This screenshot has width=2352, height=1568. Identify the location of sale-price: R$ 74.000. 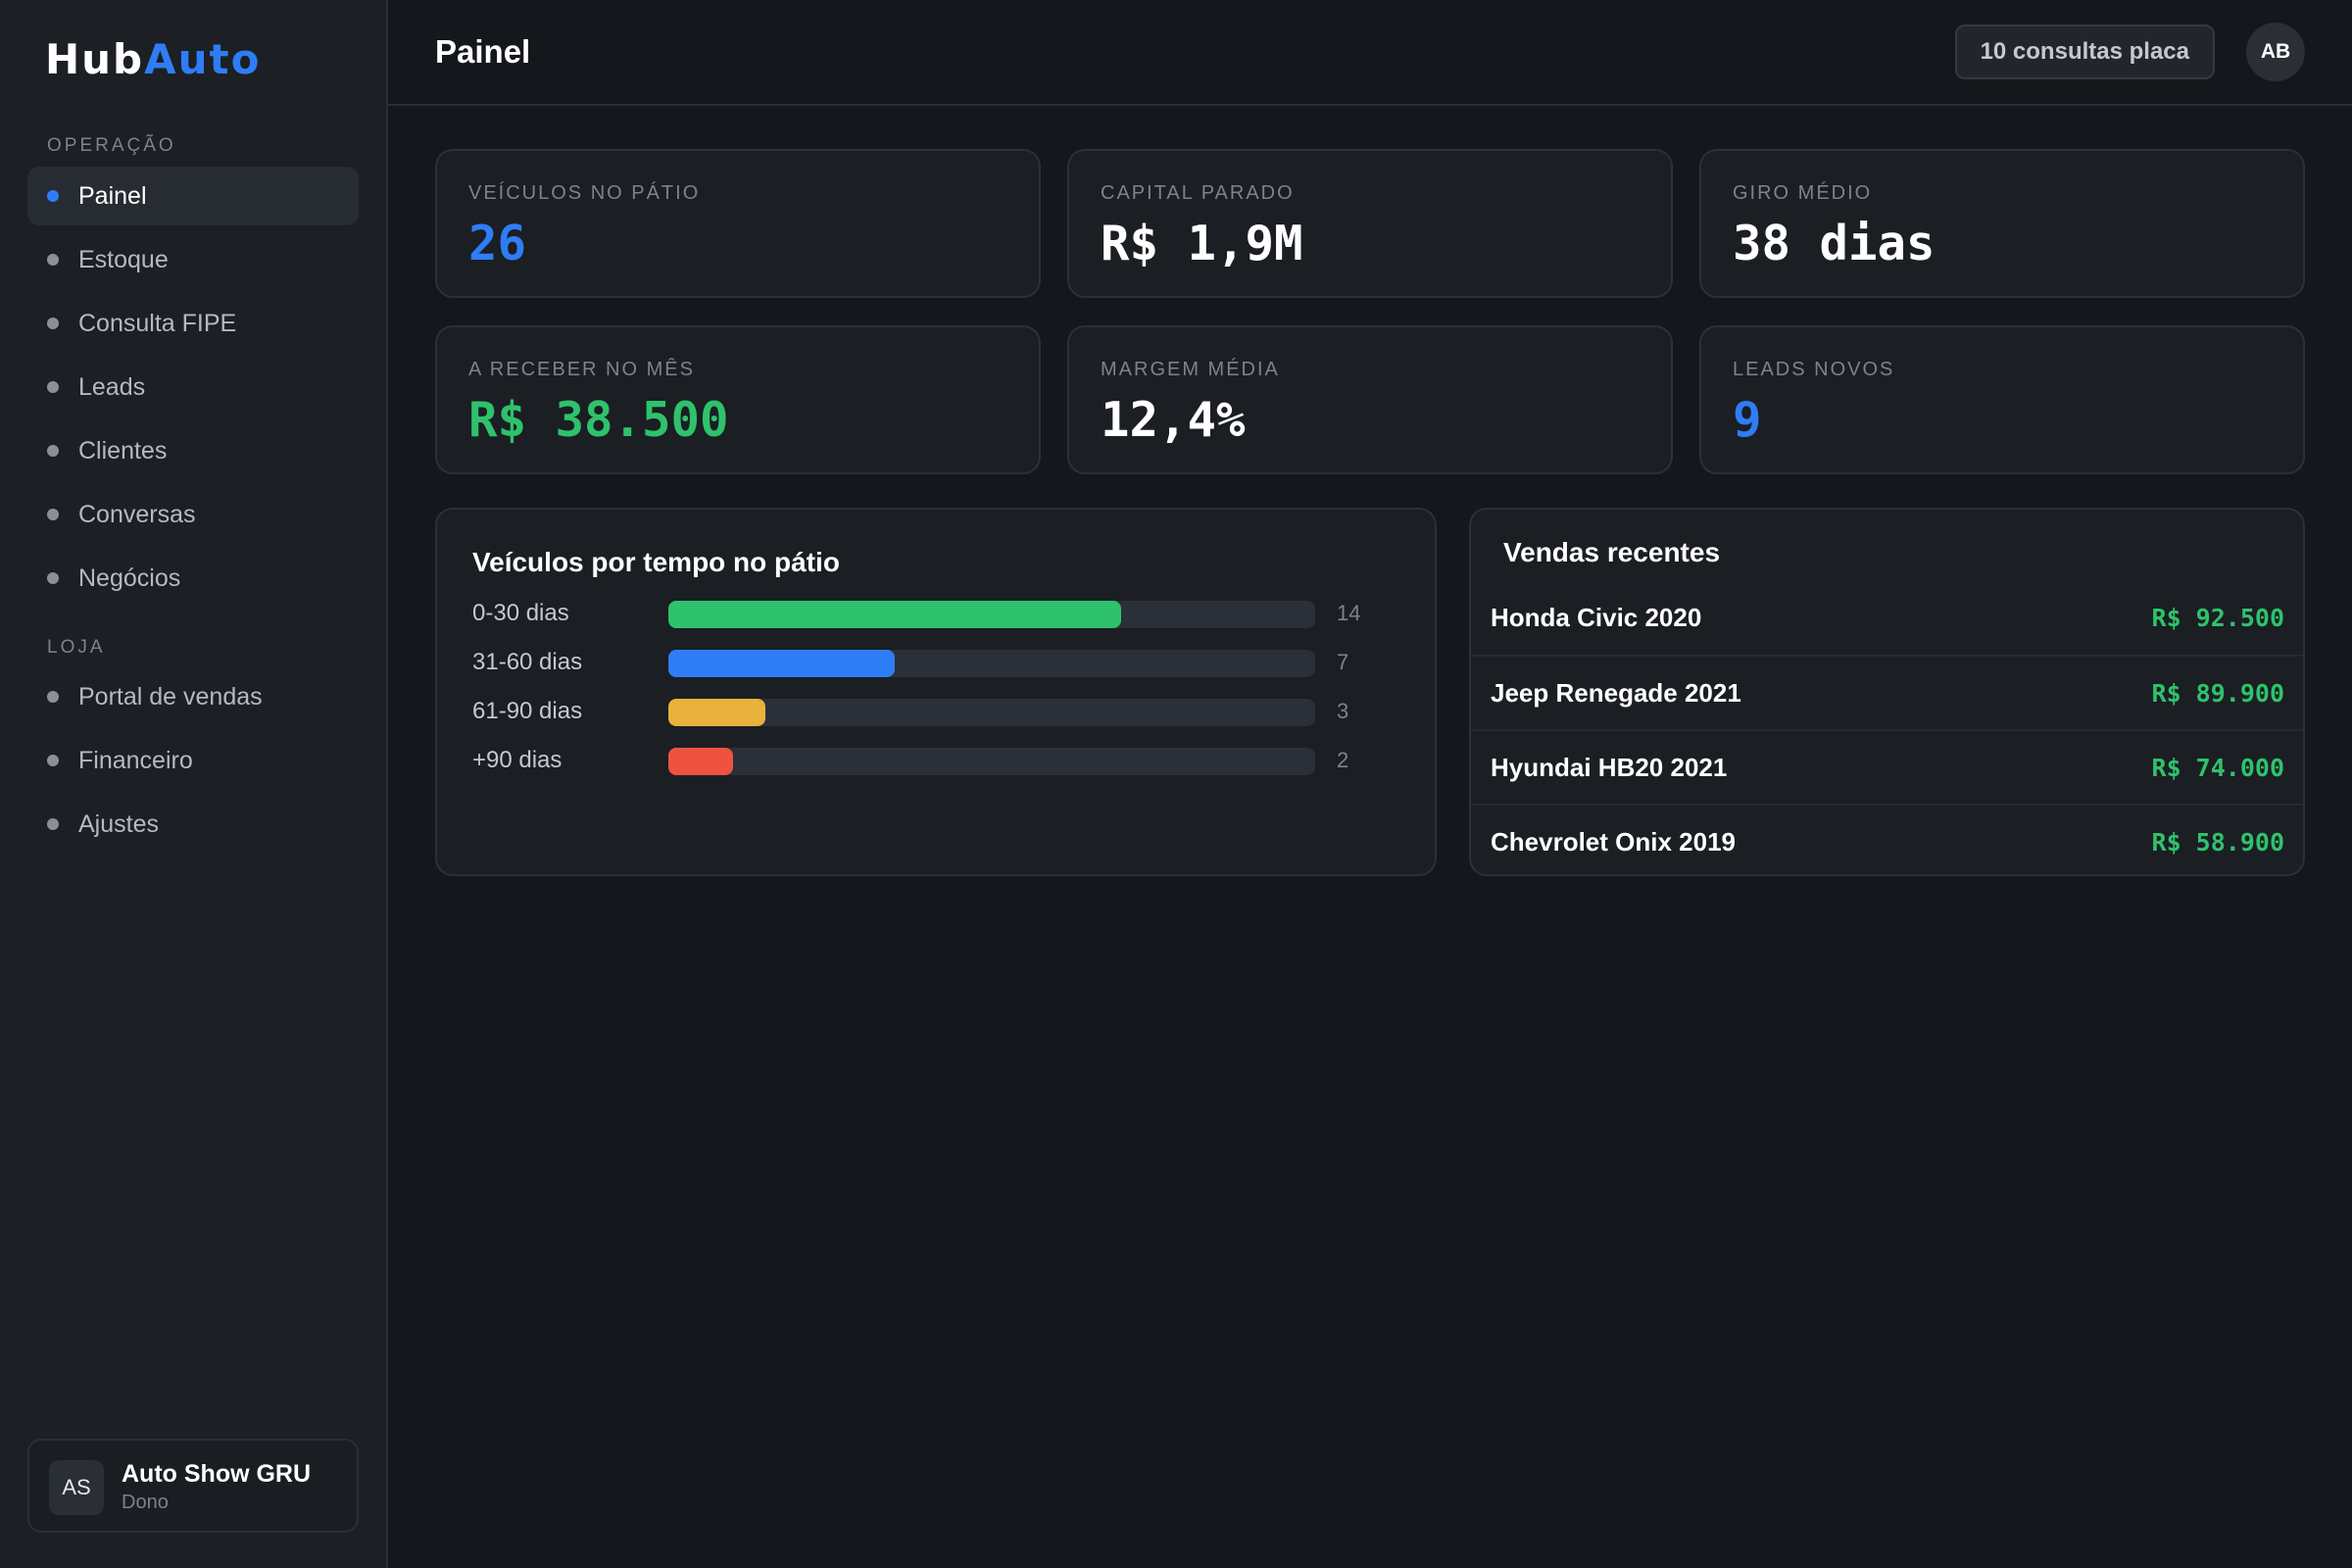
(2217, 767).